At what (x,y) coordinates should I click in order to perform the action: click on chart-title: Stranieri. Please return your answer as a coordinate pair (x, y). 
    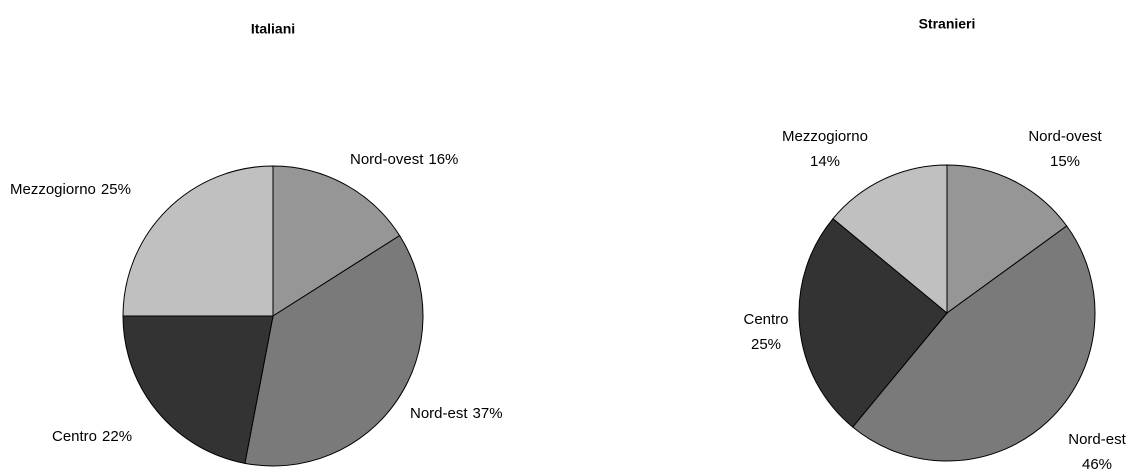
    Looking at the image, I should click on (947, 24).